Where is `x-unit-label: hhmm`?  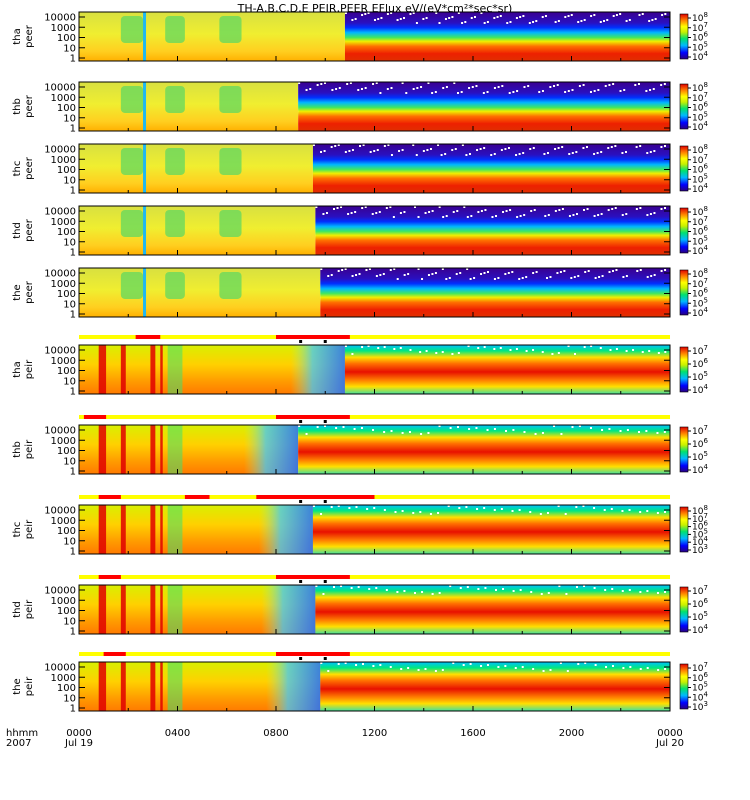 x-unit-label: hhmm is located at coordinates (22, 733).